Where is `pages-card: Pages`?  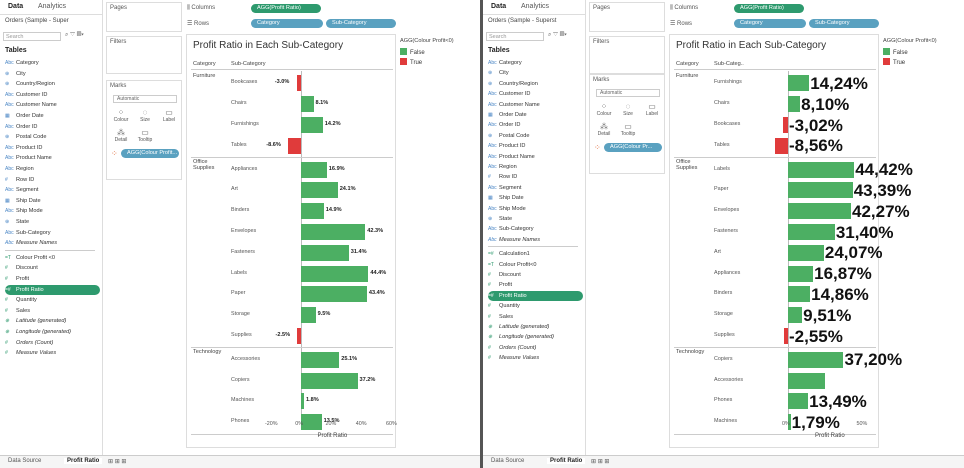 pages-card: Pages is located at coordinates (144, 17).